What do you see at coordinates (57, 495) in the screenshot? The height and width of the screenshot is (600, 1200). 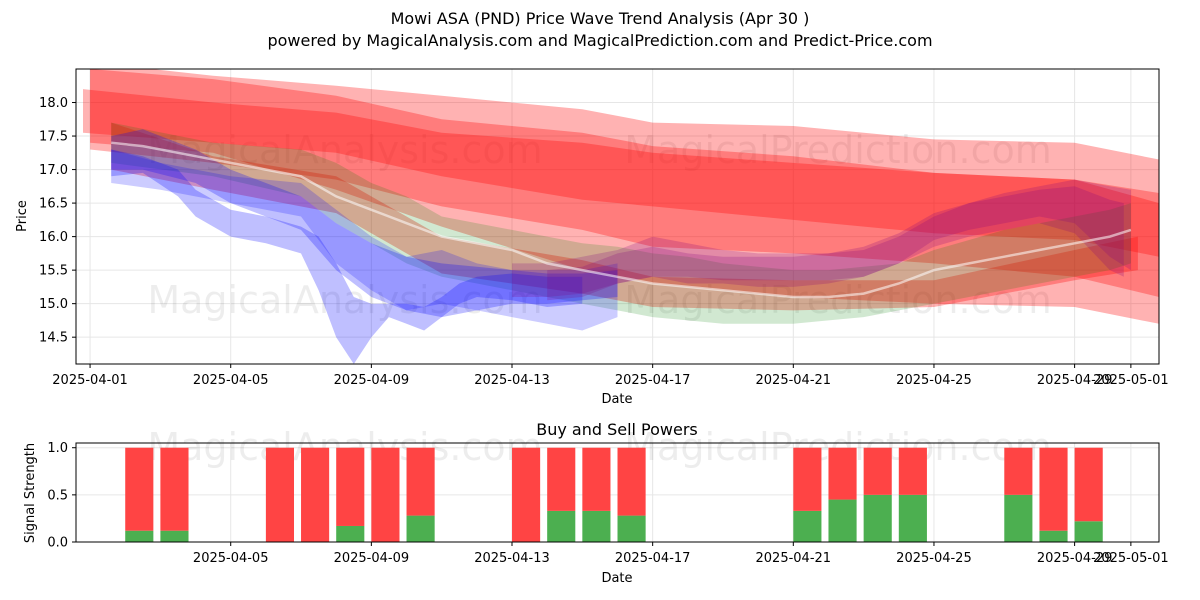 I see `power-y-tick-label: 0.5` at bounding box center [57, 495].